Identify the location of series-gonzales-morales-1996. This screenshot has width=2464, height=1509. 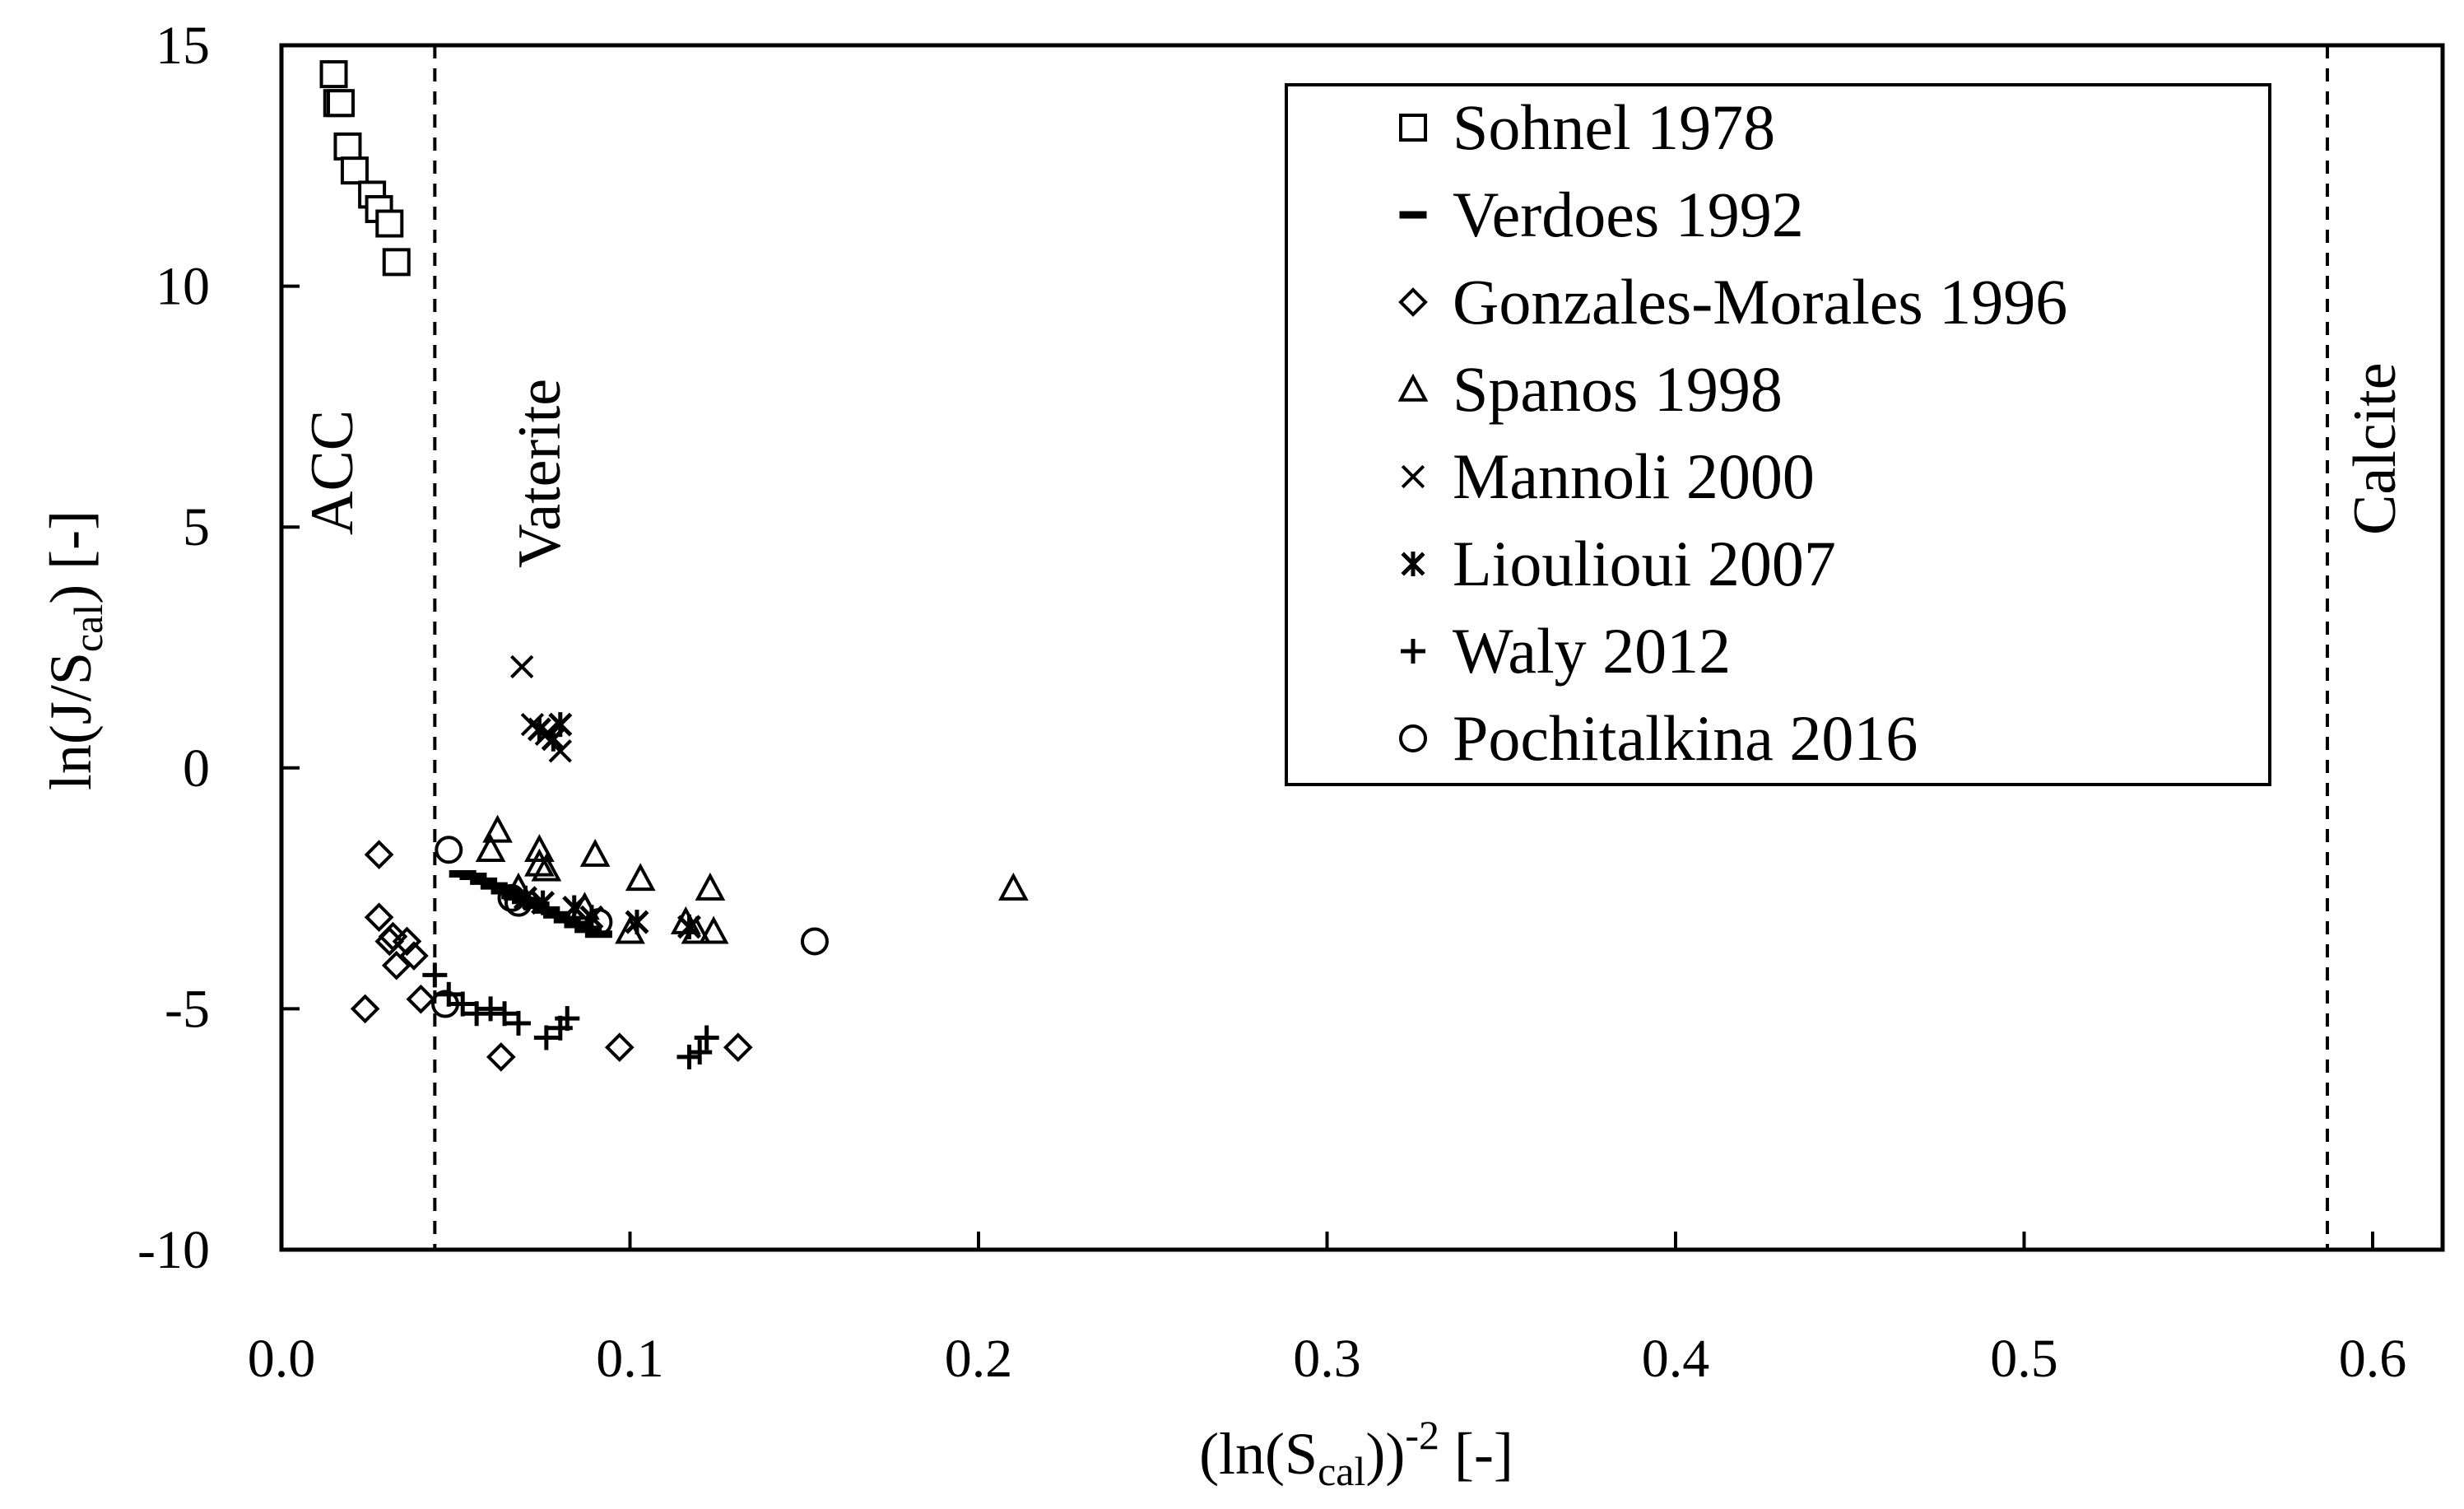
(551, 956).